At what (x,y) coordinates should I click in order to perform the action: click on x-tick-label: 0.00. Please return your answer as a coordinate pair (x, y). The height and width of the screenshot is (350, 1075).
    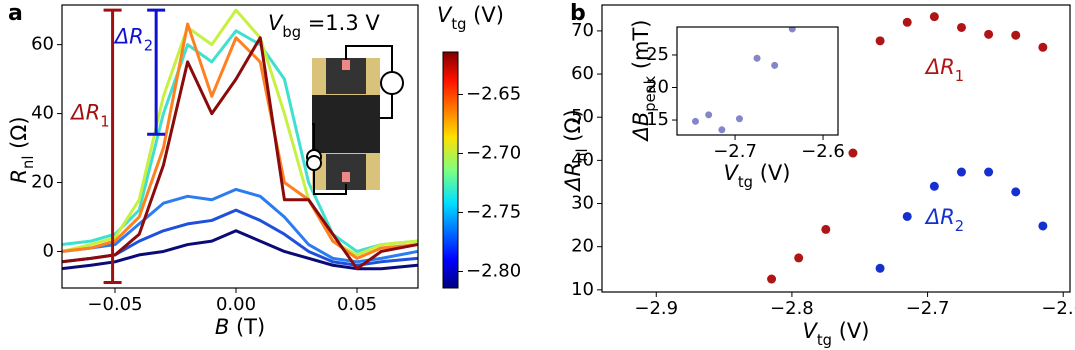
    Looking at the image, I should click on (236, 304).